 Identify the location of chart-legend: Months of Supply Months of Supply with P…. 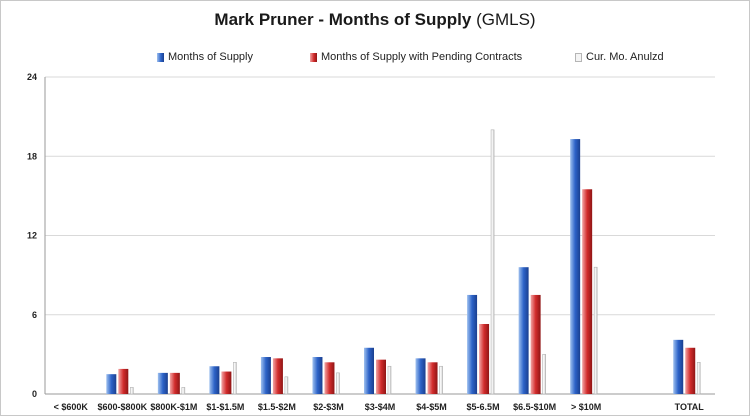
(375, 59).